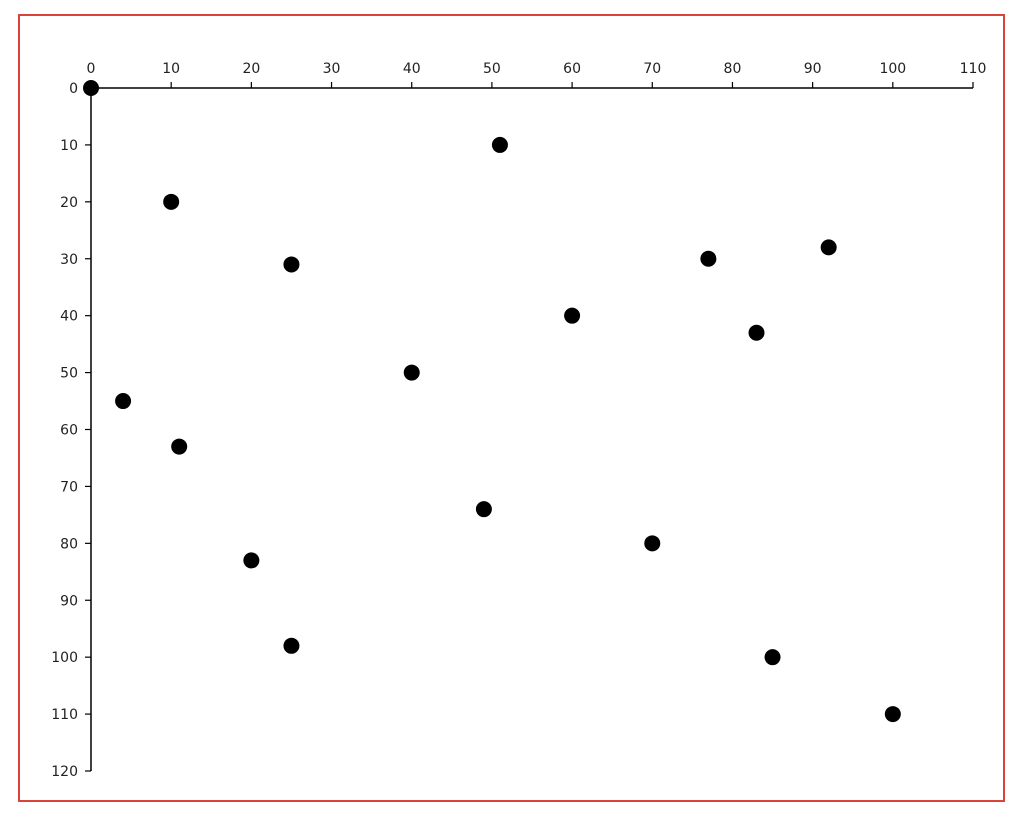 The image size is (1024, 827). I want to click on x-tick-label: 10, so click(171, 69).